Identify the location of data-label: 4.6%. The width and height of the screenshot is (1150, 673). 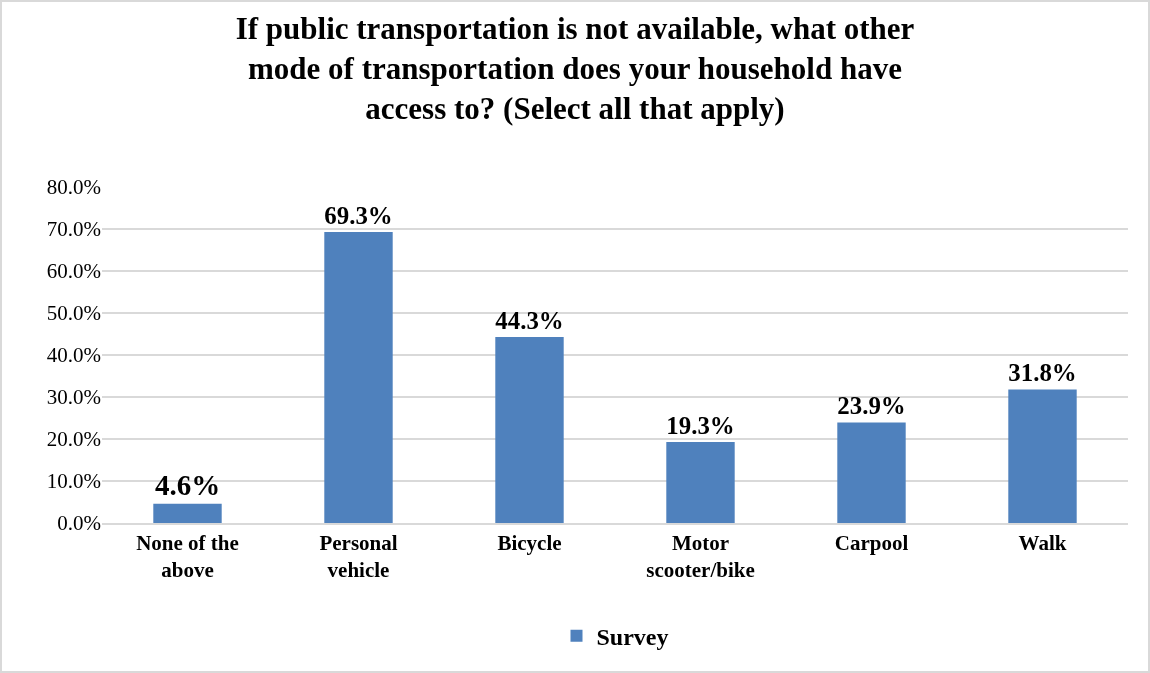
(187, 484).